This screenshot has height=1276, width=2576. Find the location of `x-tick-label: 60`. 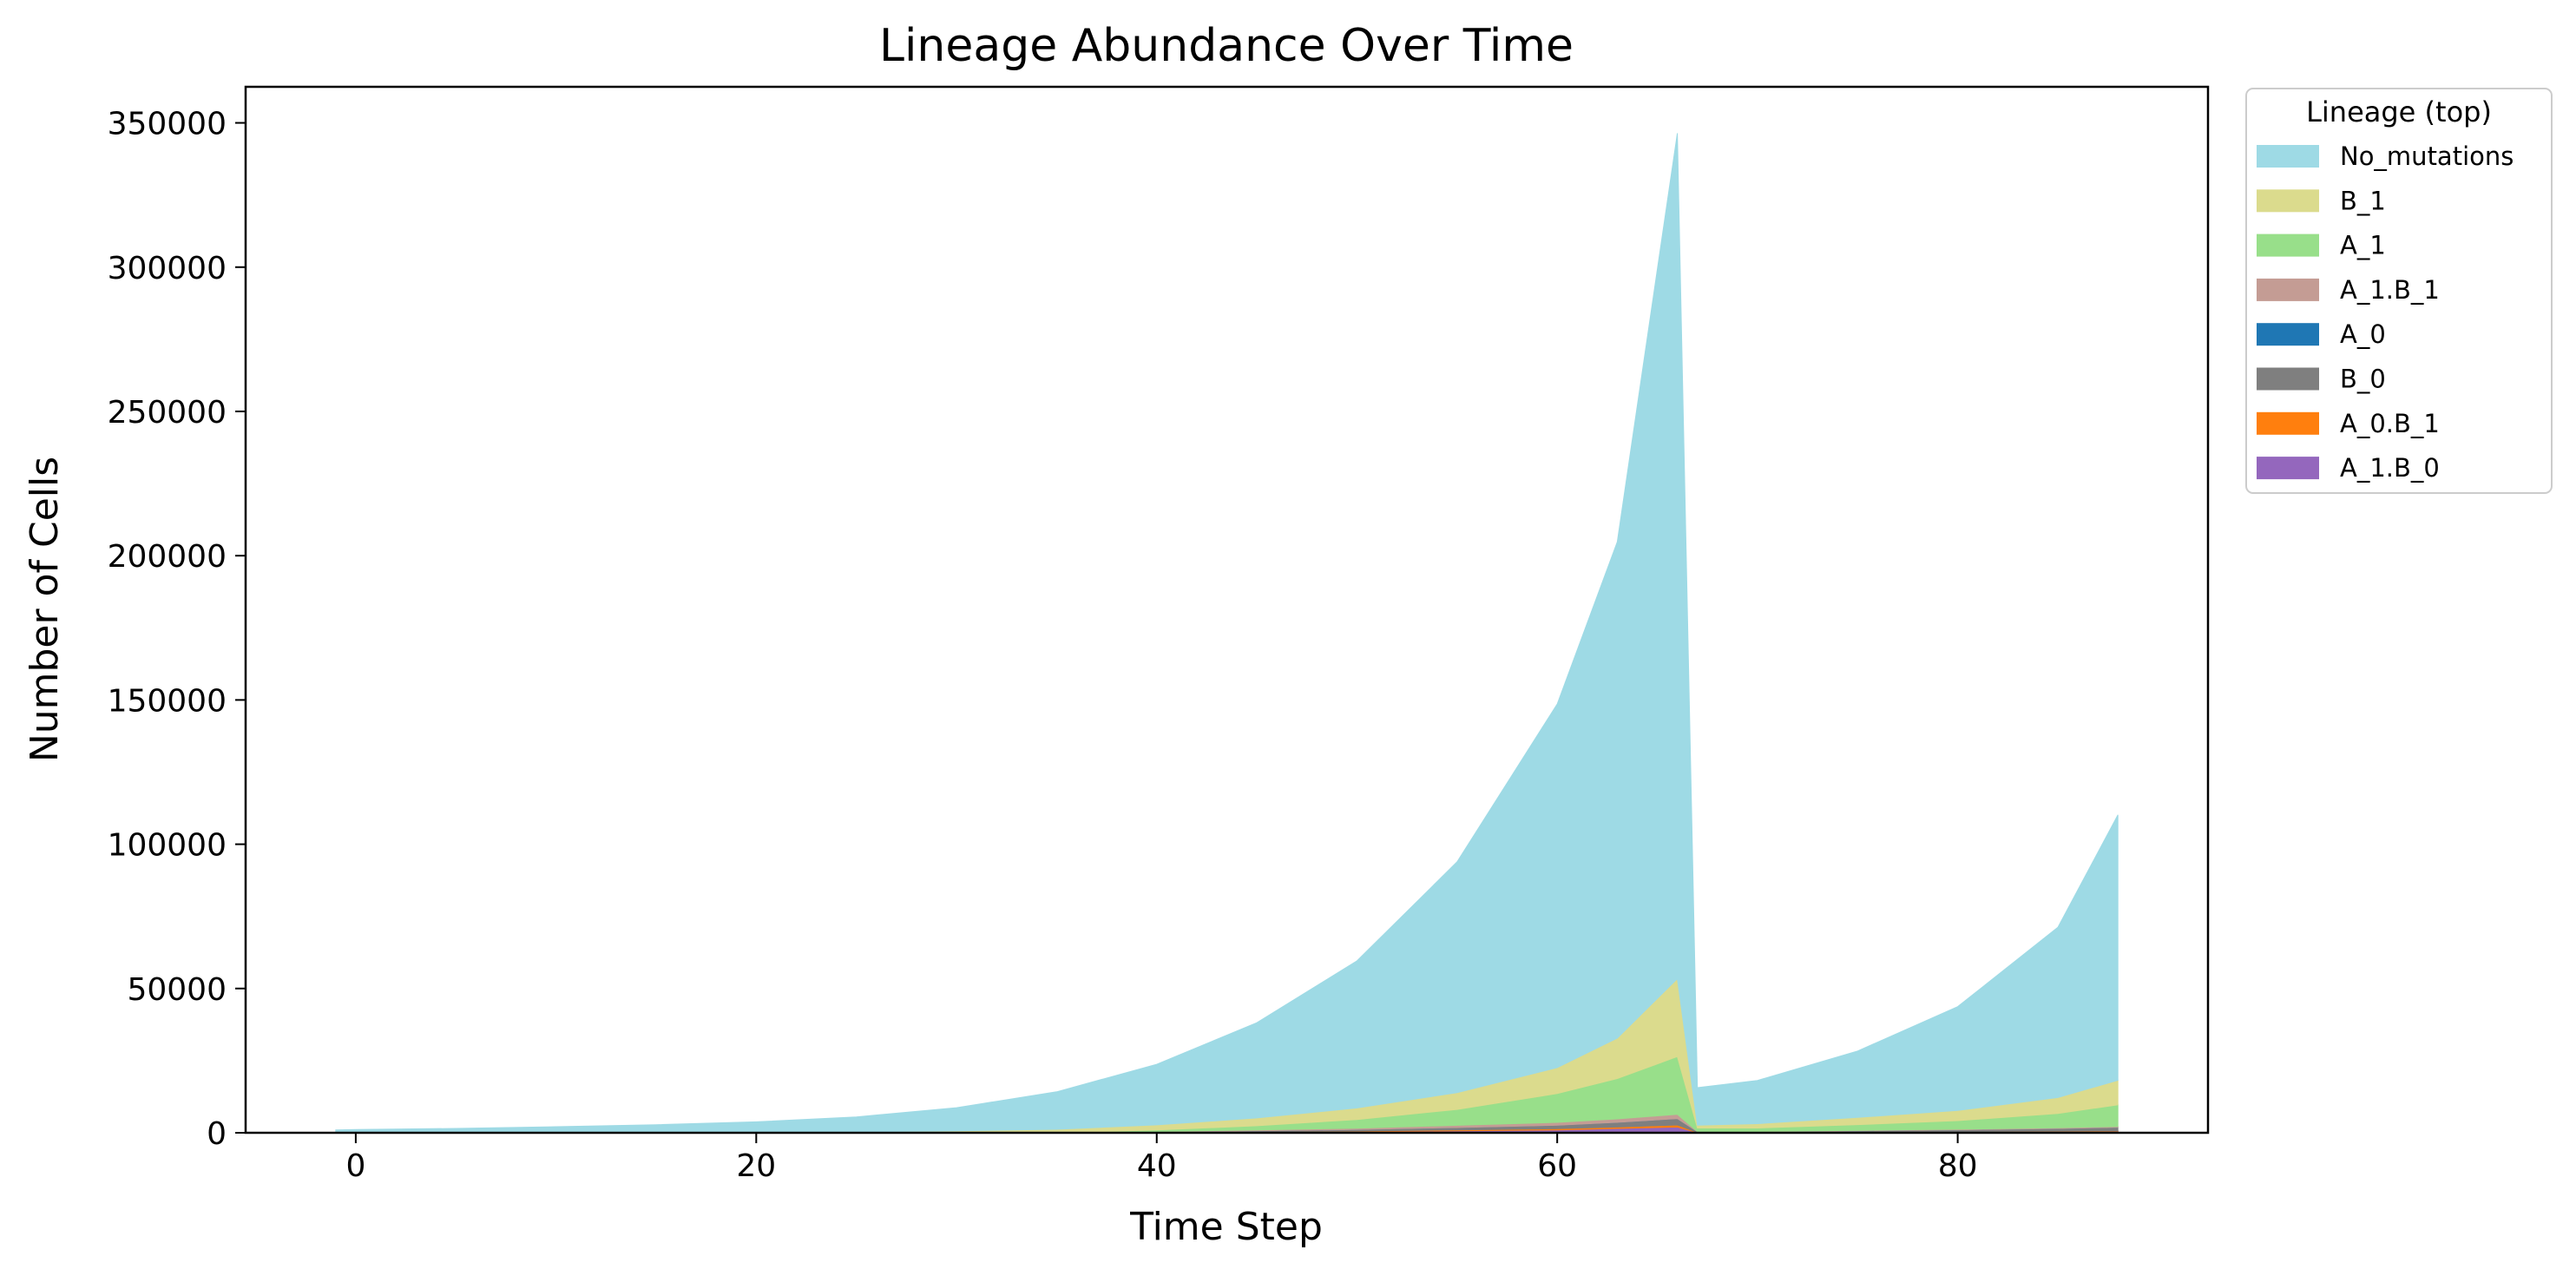

x-tick-label: 60 is located at coordinates (1557, 1166).